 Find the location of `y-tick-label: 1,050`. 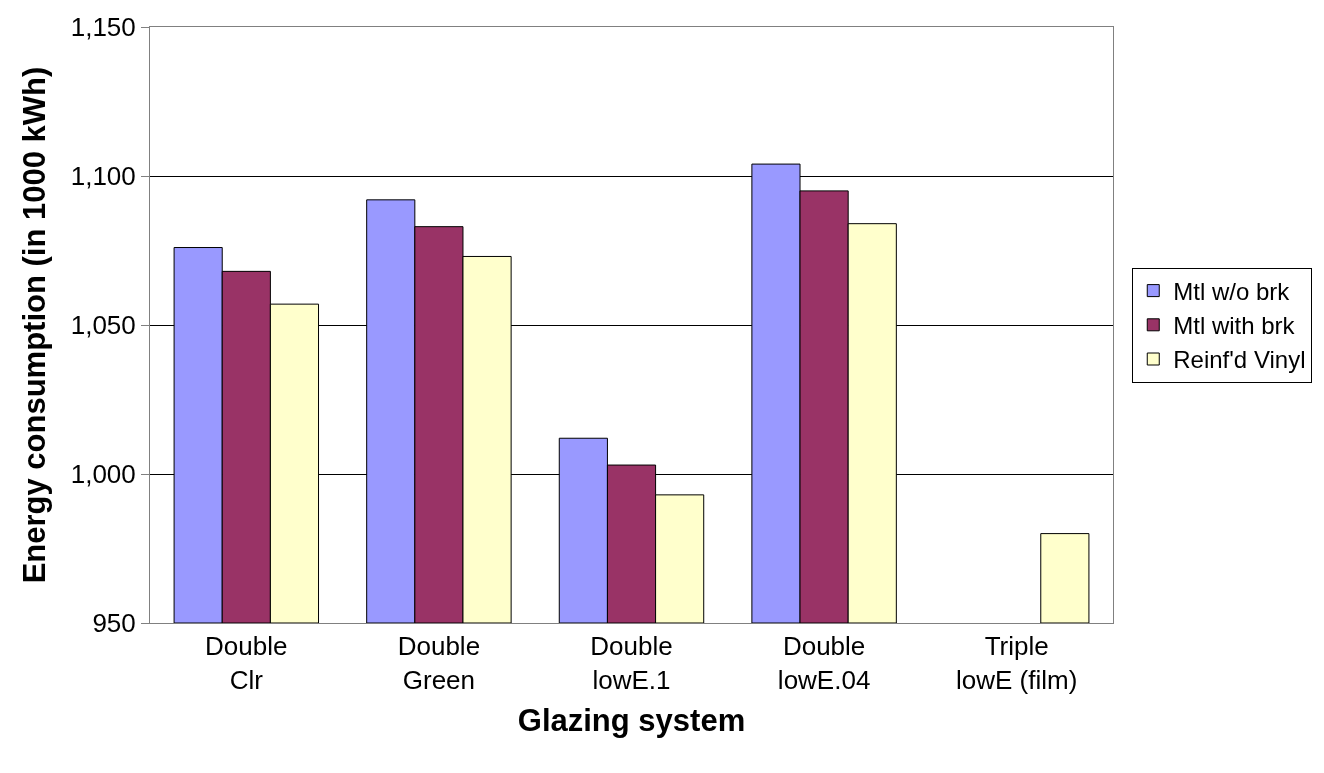

y-tick-label: 1,050 is located at coordinates (103, 325).